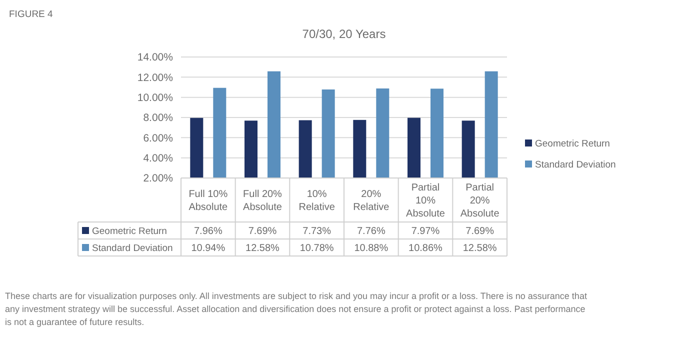 The height and width of the screenshot is (340, 685). Describe the element at coordinates (317, 231) in the screenshot. I see `data-label: 7.73%` at that location.